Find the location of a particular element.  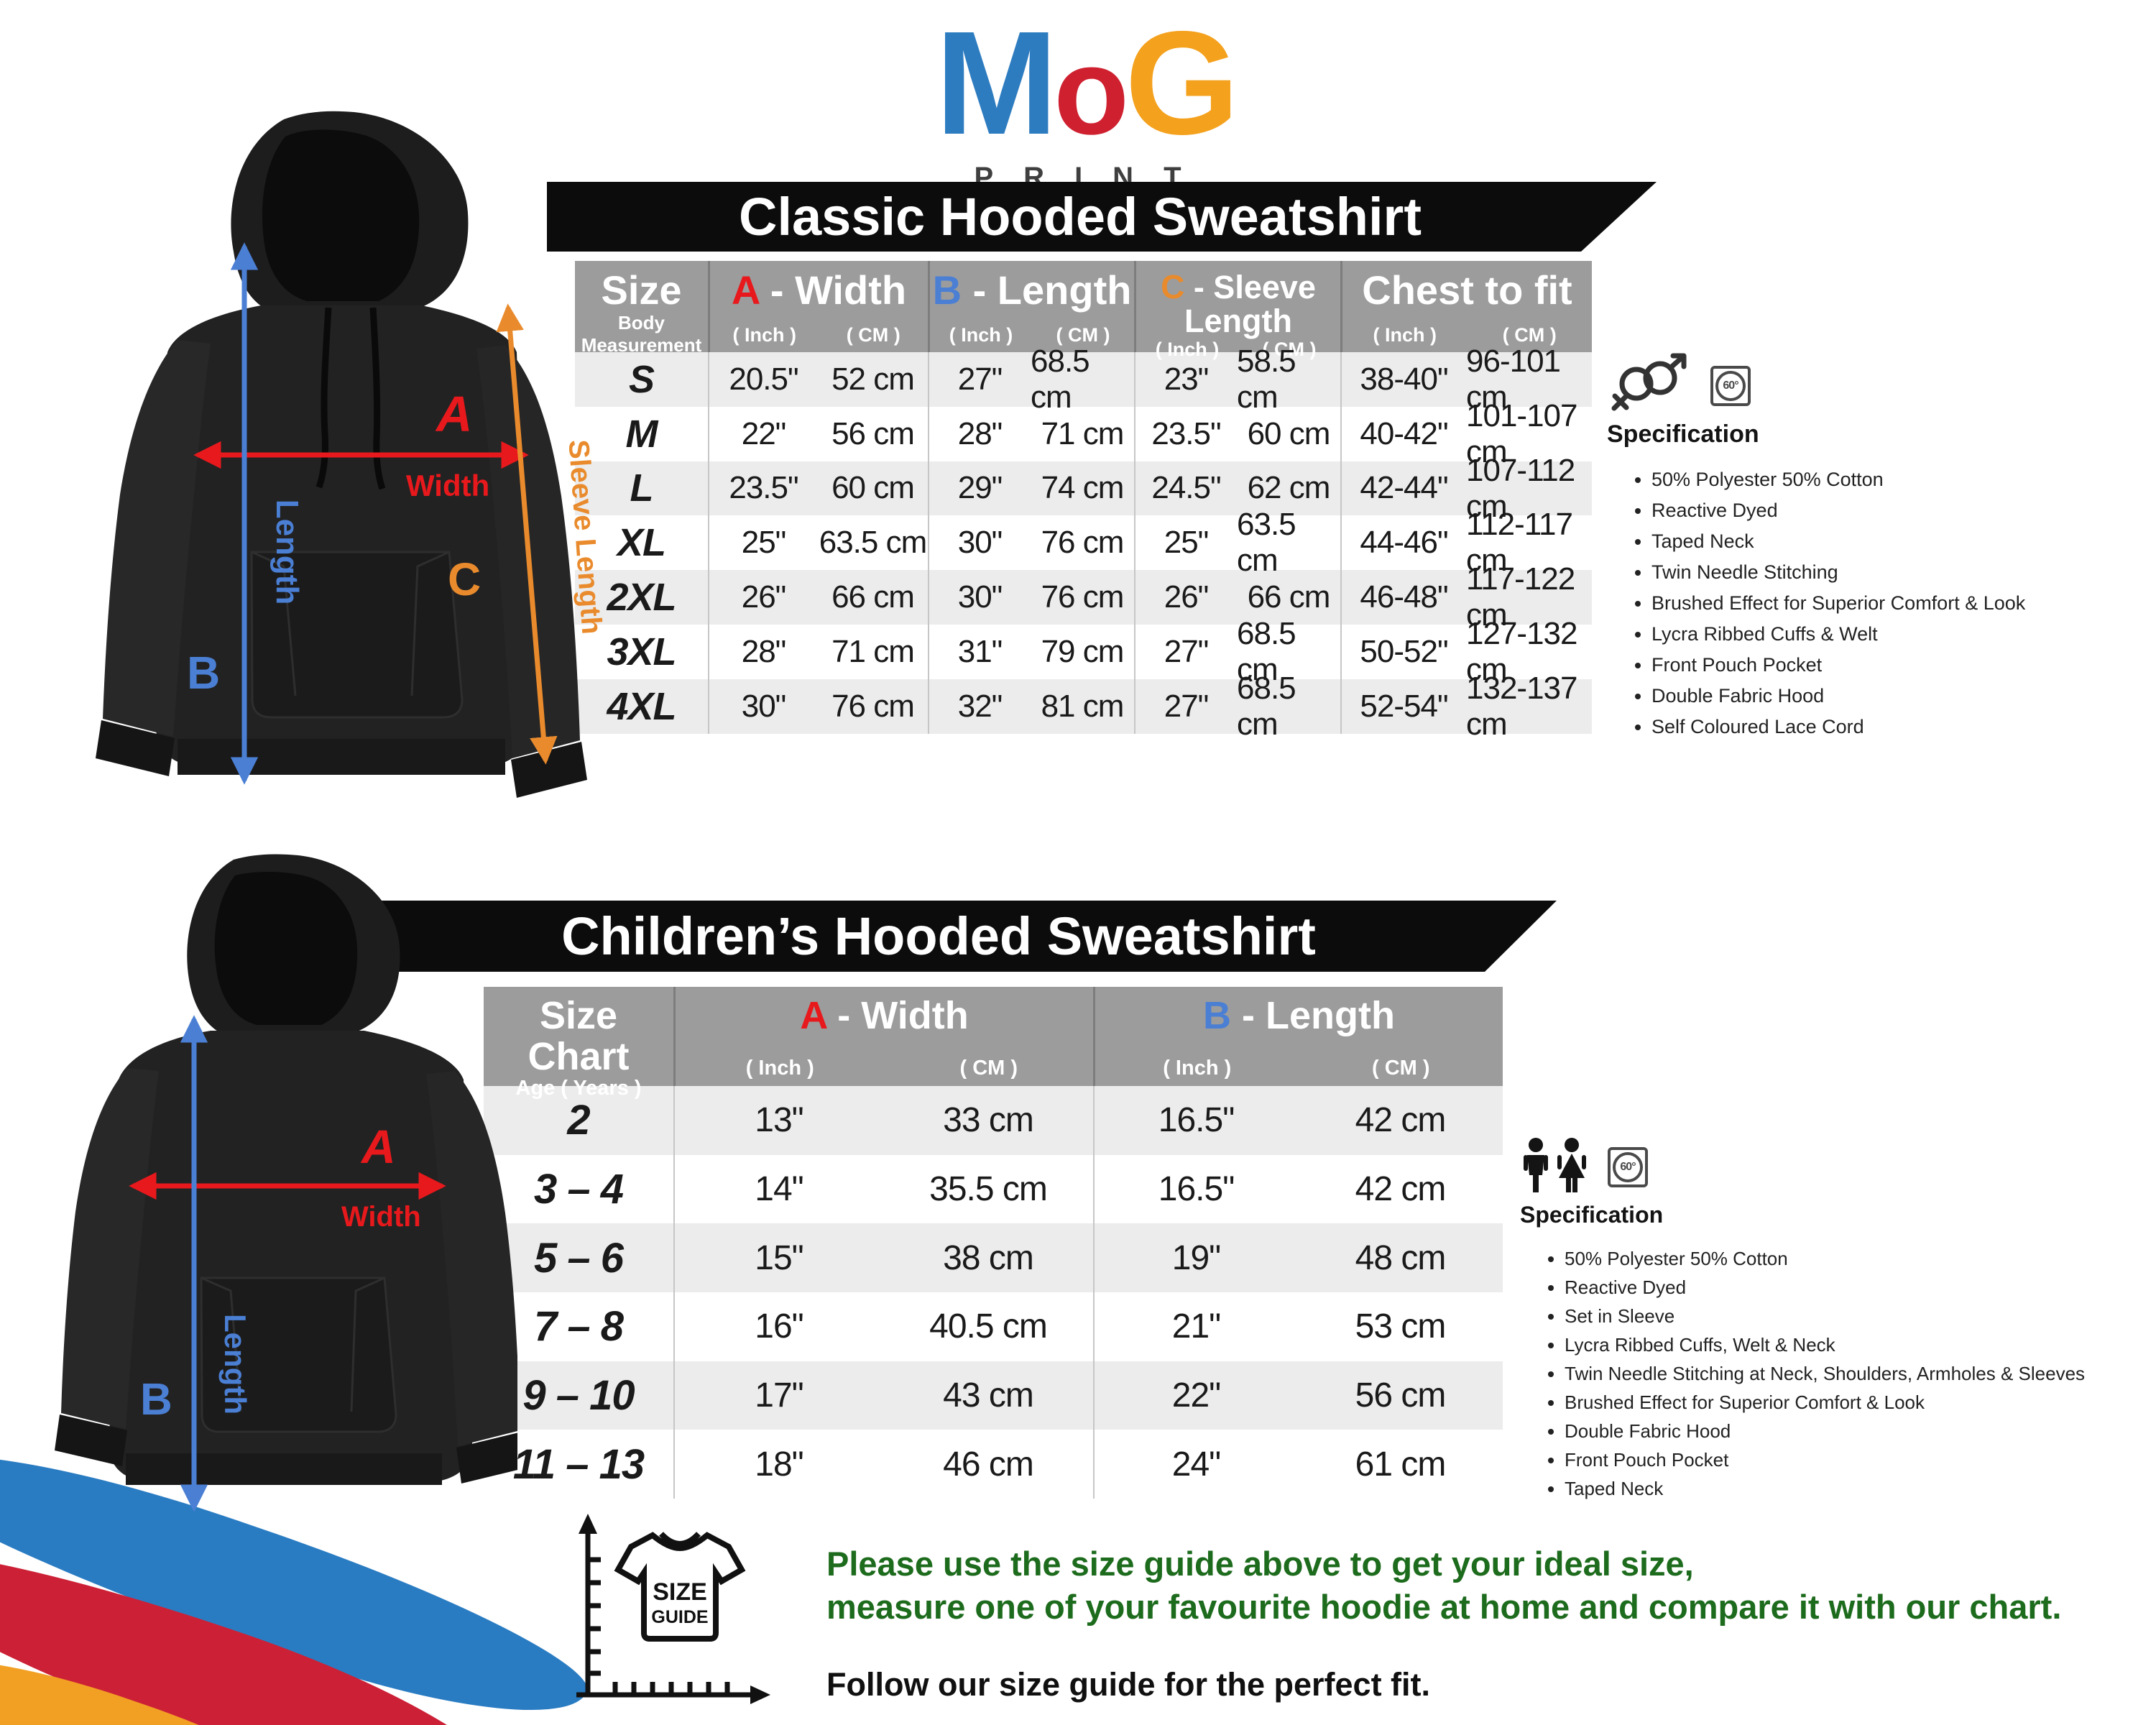

sleeve-cm-cell: 62 cm is located at coordinates (1289, 488).